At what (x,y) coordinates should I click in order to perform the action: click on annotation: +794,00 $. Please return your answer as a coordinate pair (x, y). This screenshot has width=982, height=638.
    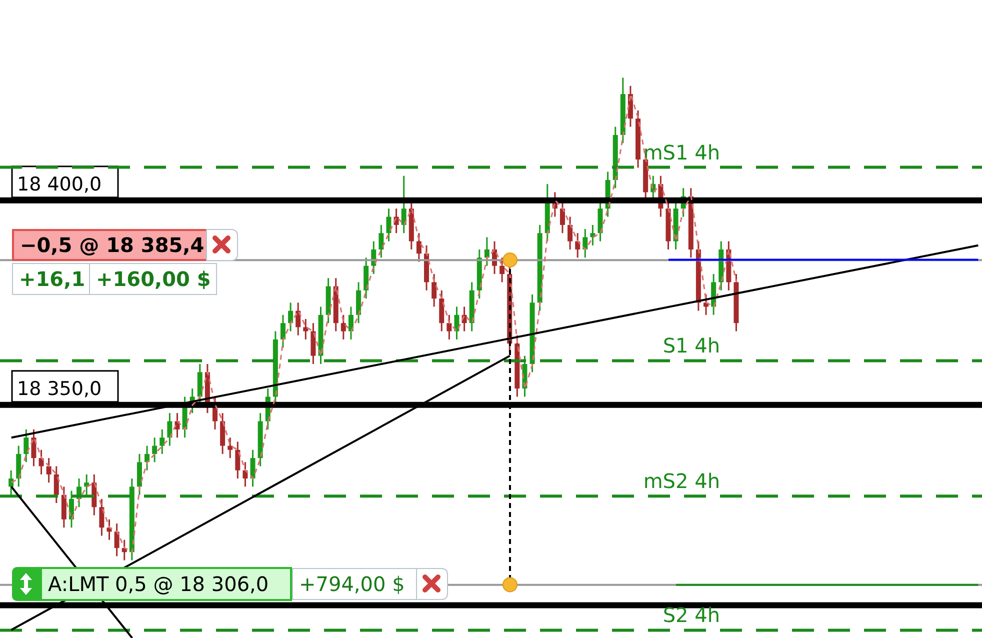
    Looking at the image, I should click on (355, 584).